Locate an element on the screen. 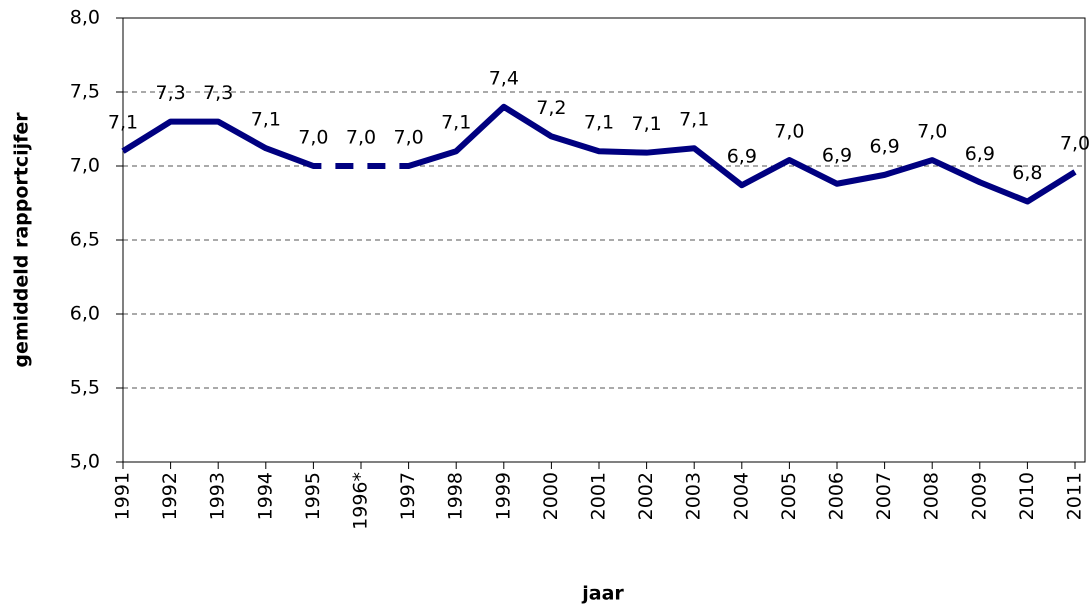  x-tick-label: 1995 is located at coordinates (313, 496).